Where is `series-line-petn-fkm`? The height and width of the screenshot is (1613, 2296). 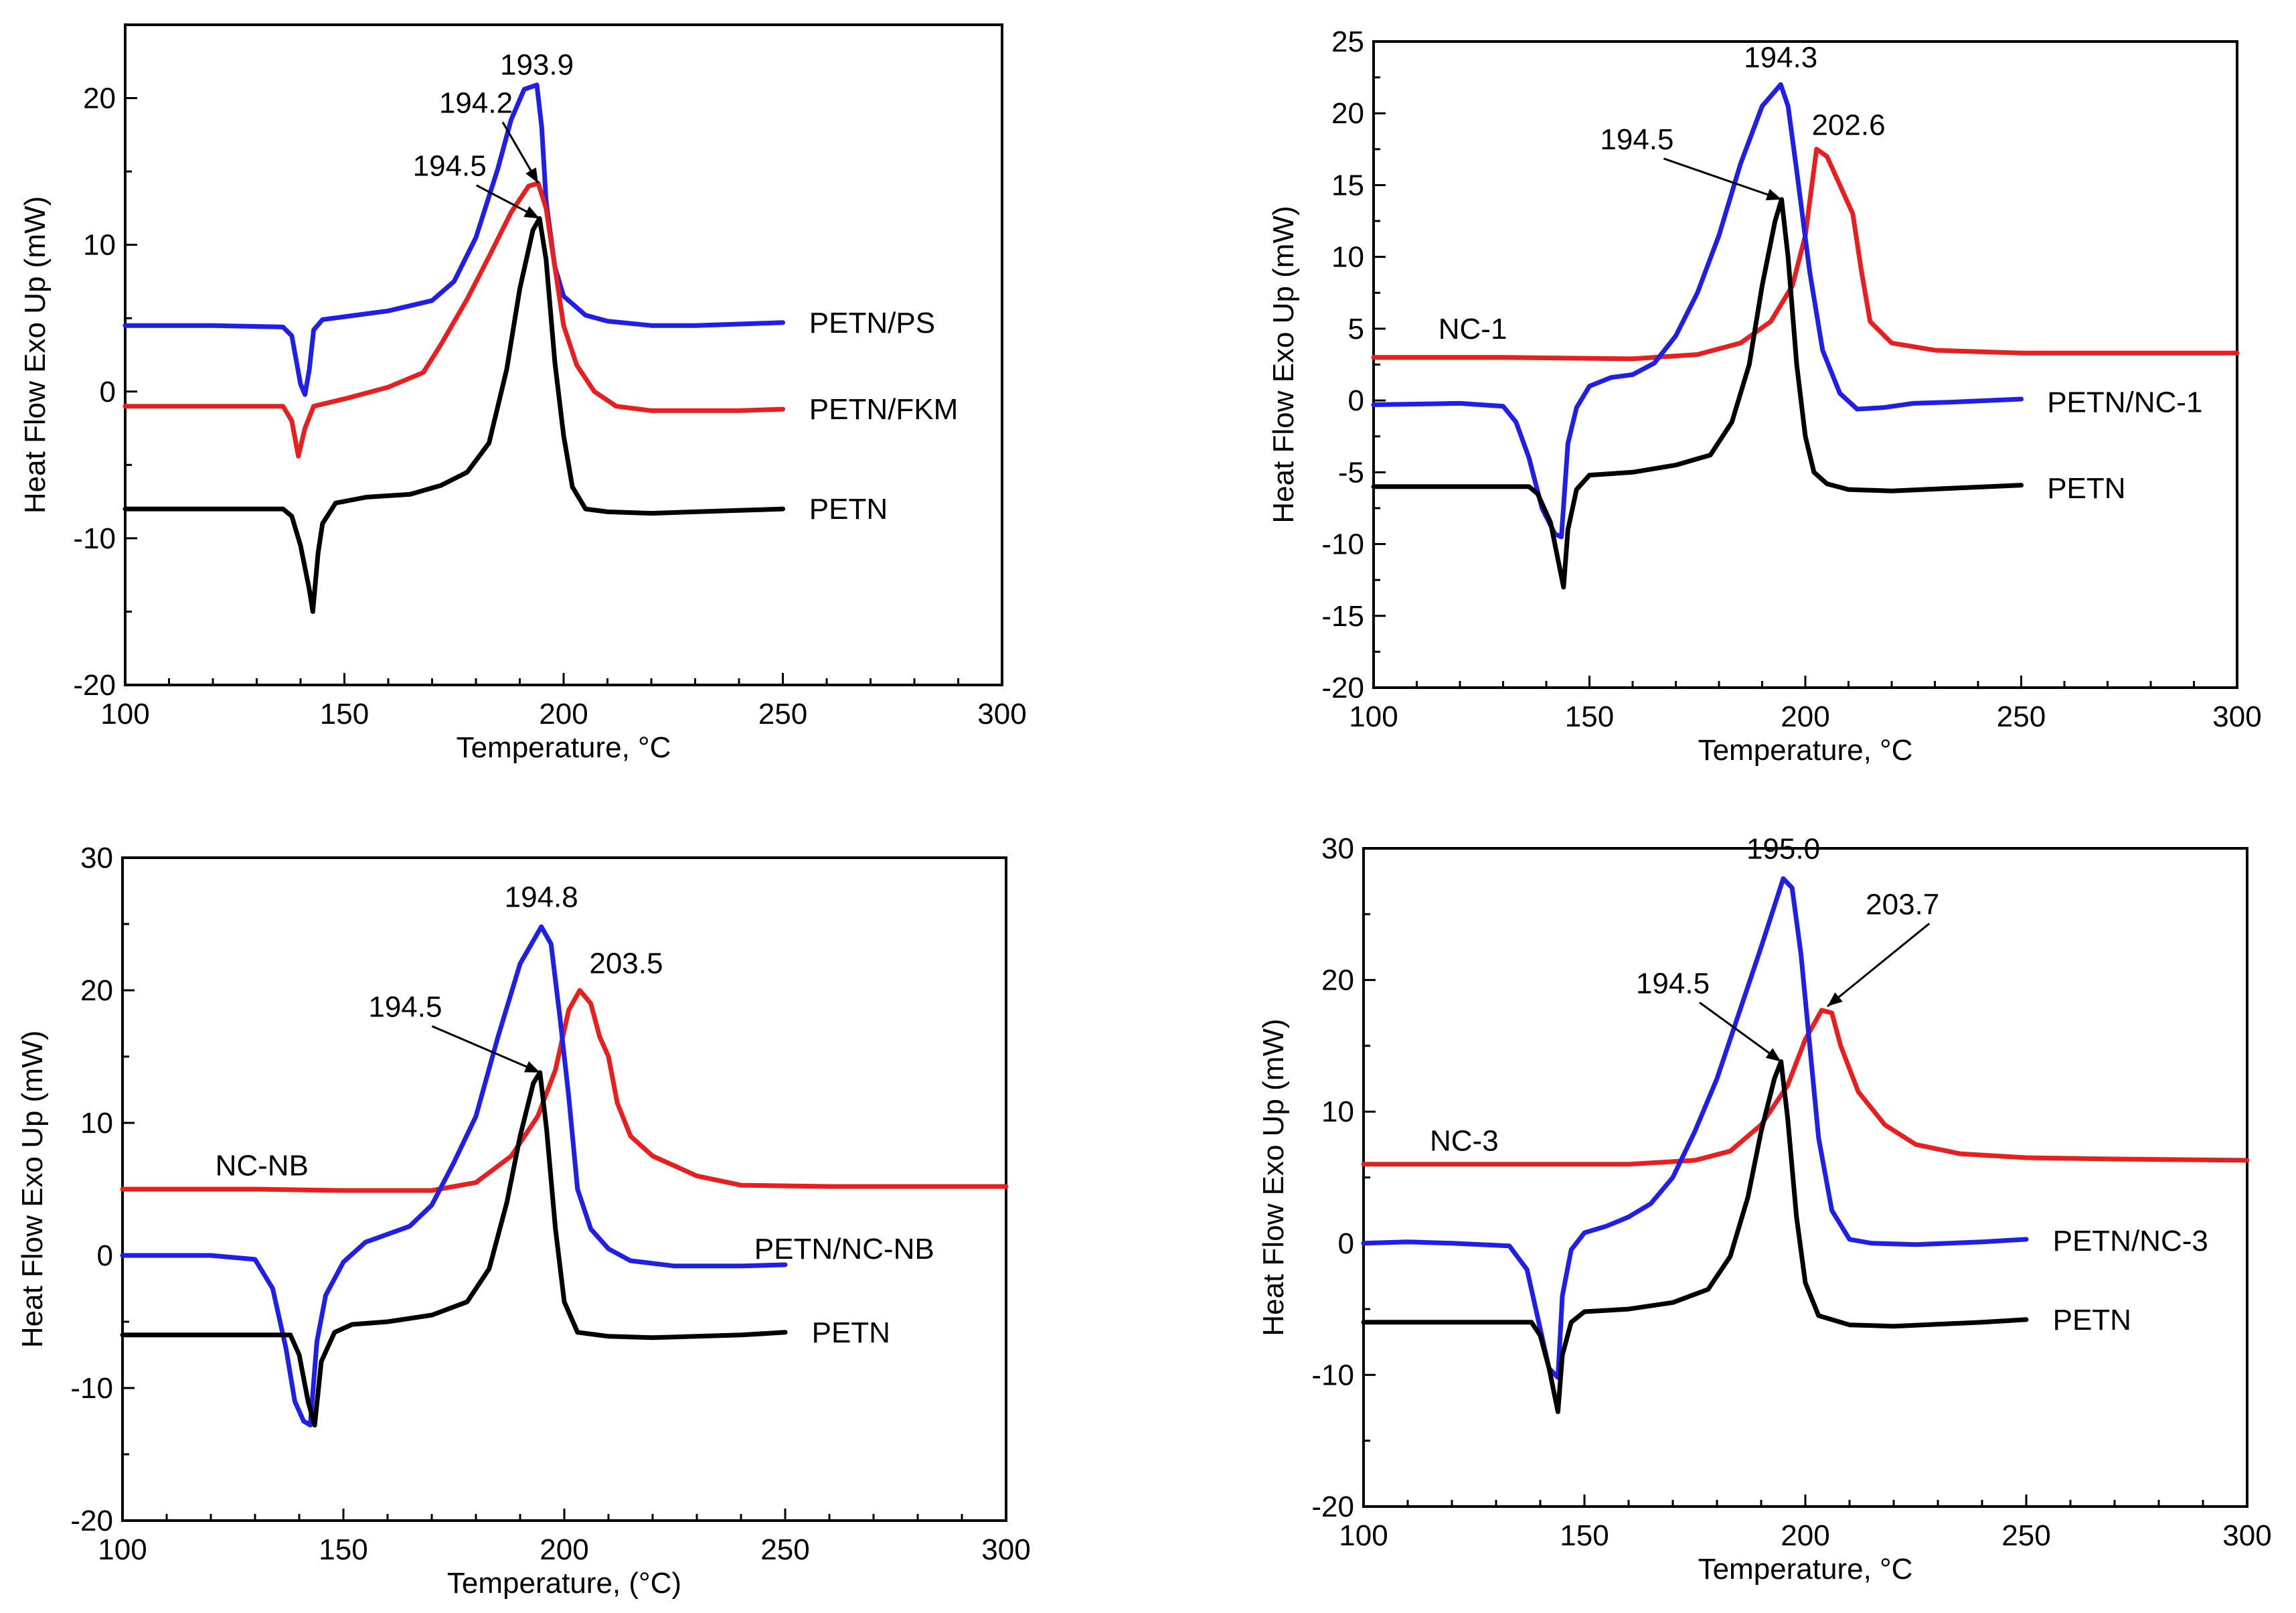
series-line-petn-fkm is located at coordinates (454, 320).